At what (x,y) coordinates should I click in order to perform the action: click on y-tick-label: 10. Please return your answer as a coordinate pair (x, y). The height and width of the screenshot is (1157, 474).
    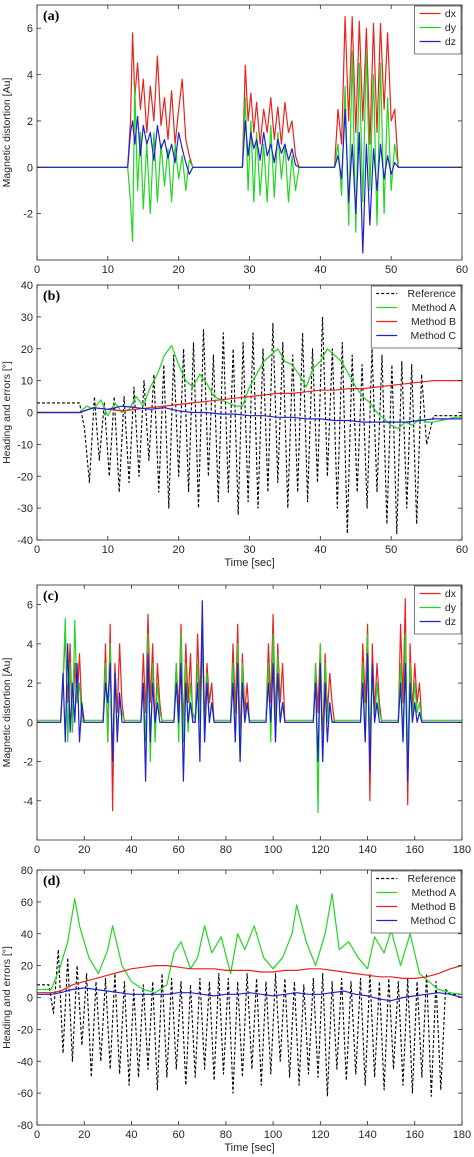
    Looking at the image, I should click on (27, 382).